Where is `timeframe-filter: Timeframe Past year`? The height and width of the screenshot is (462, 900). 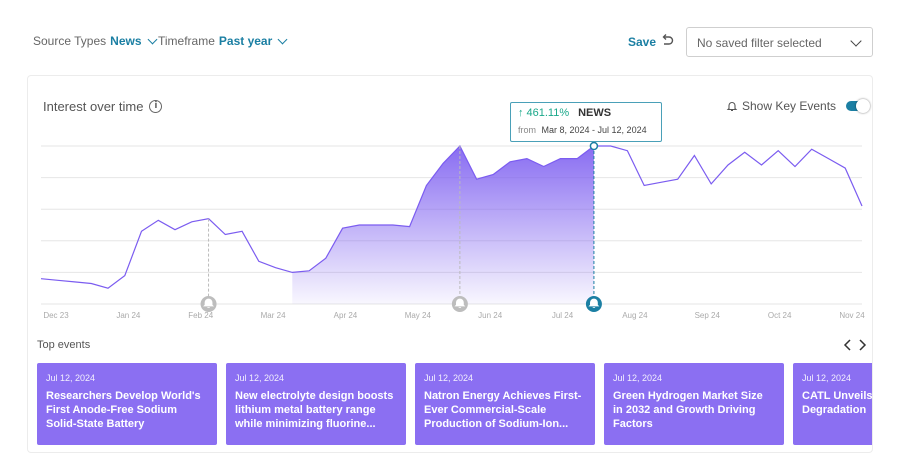 timeframe-filter: Timeframe Past year is located at coordinates (223, 41).